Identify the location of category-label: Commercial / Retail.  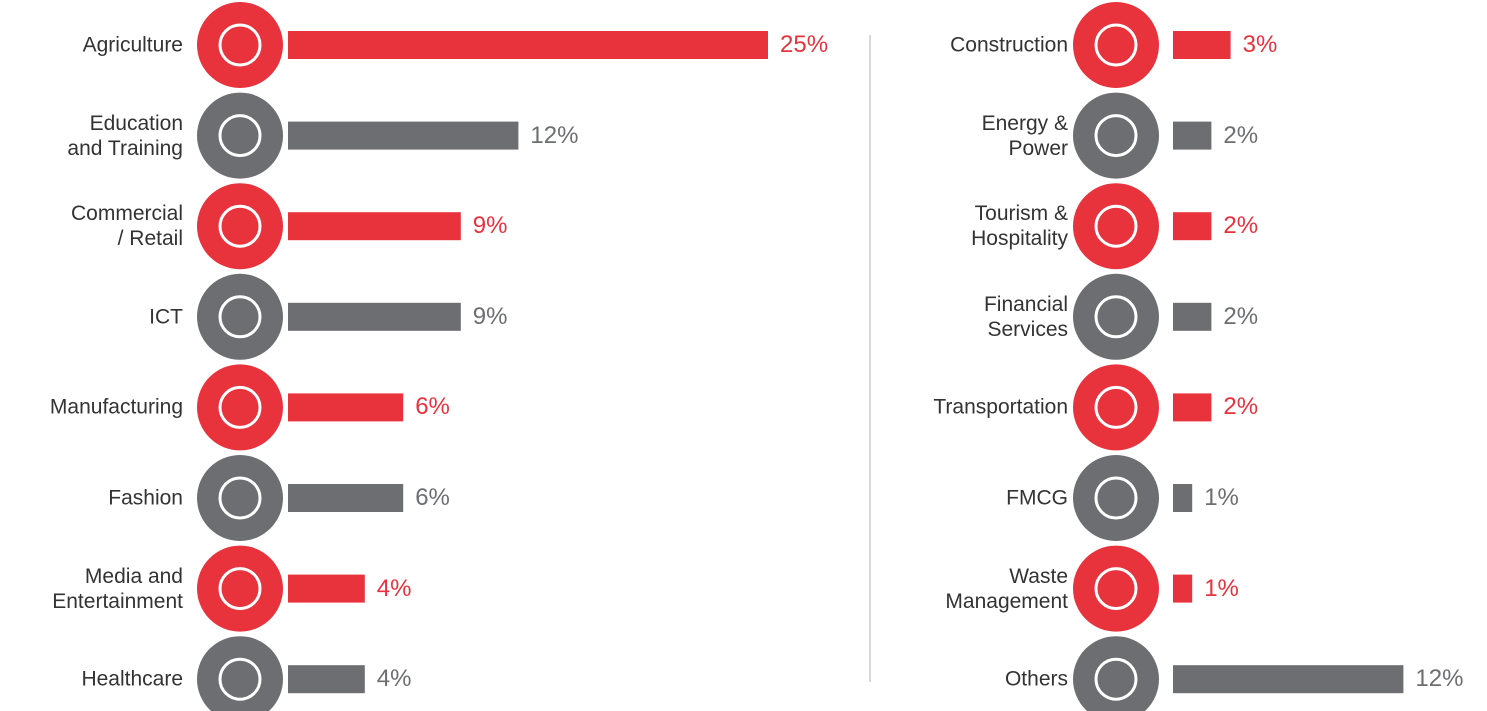
(126, 226).